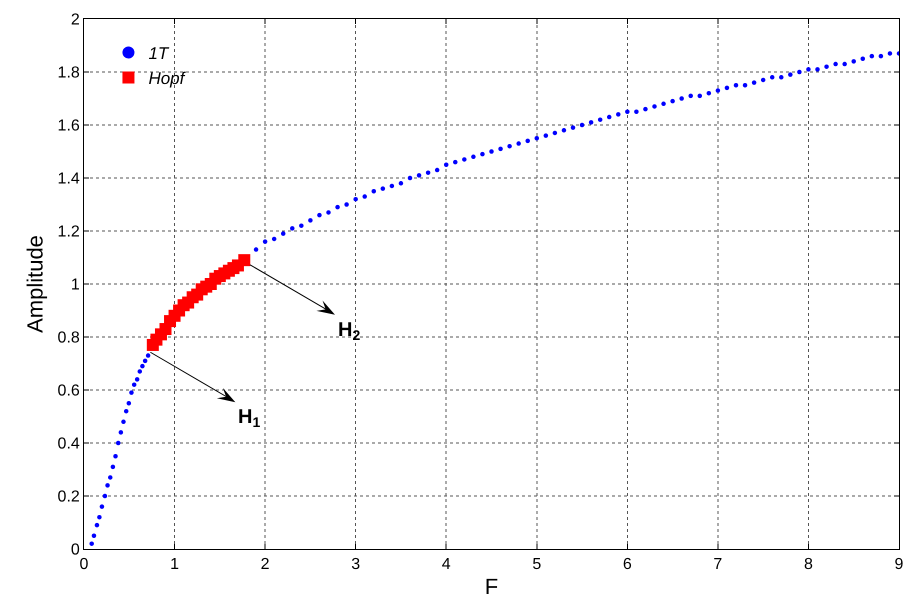 The image size is (916, 614). What do you see at coordinates (69, 497) in the screenshot?
I see `y-tick-label: 0.2` at bounding box center [69, 497].